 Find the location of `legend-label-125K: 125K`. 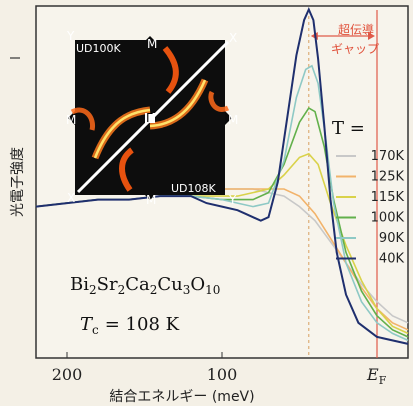

legend-label-125K: 125K is located at coordinates (388, 177).